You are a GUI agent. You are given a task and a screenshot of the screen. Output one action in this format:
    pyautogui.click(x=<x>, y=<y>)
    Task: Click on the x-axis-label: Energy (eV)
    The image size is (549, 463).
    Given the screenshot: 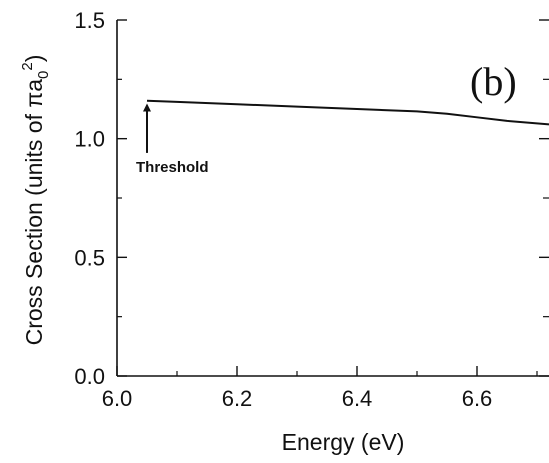 What is the action you would take?
    pyautogui.click(x=343, y=442)
    